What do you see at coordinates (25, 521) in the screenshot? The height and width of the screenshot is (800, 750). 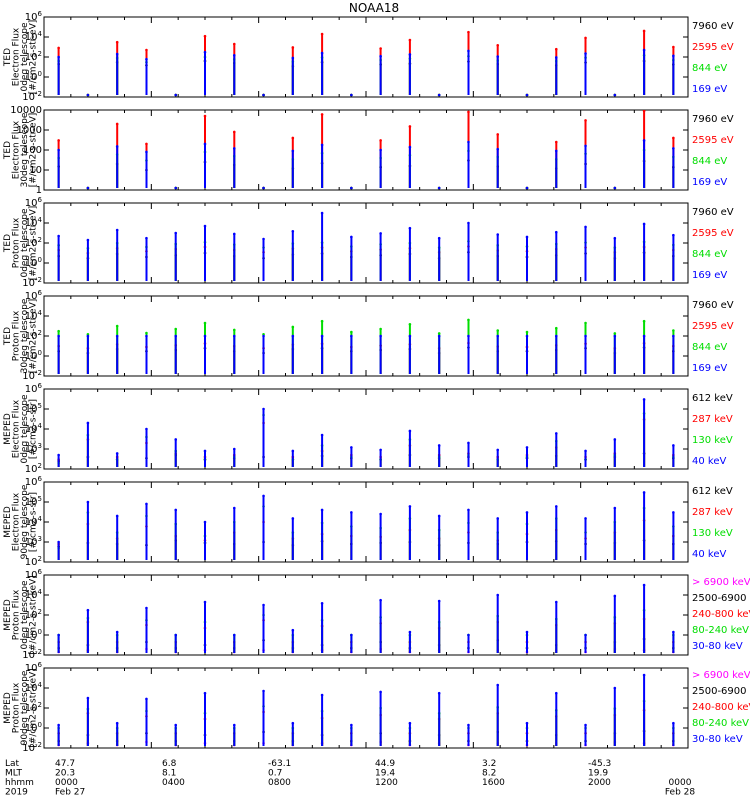 I see `y-axis-label-line: 90deg telescope` at bounding box center [25, 521].